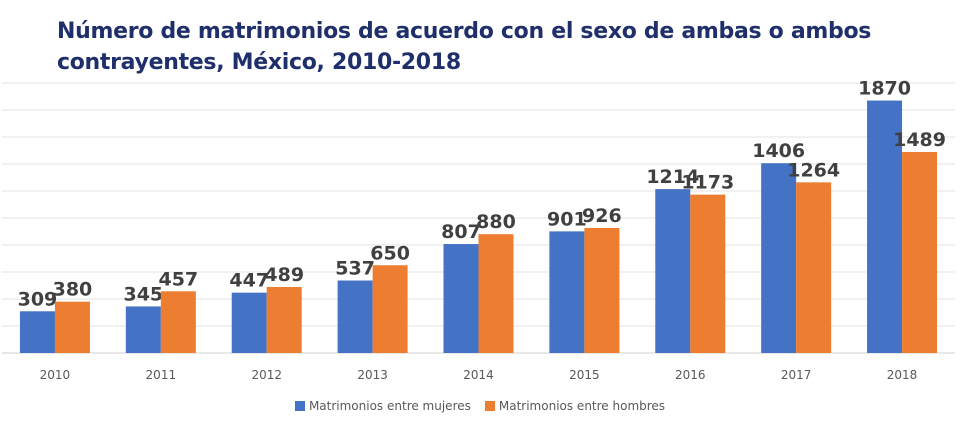 This screenshot has height=431, width=960. I want to click on data-label: 345, so click(143, 294).